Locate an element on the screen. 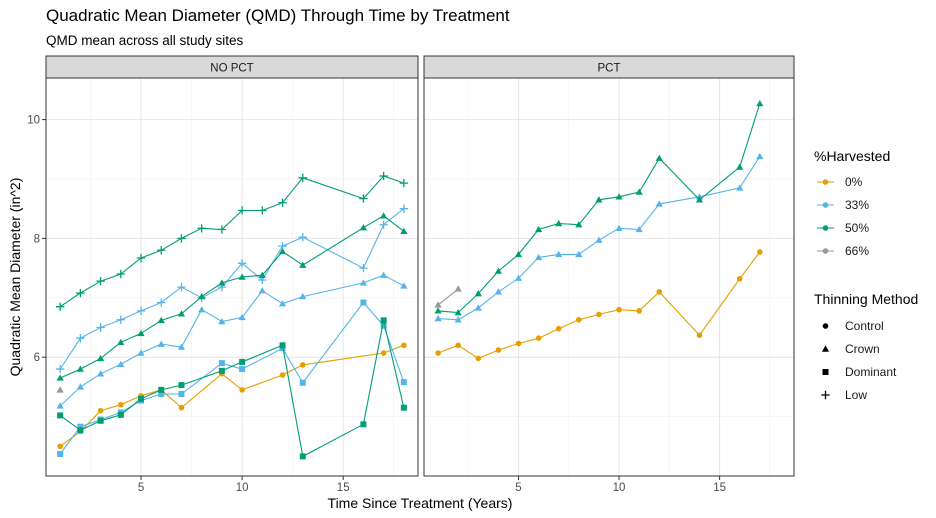  series-33pct-crown is located at coordinates (232, 340).